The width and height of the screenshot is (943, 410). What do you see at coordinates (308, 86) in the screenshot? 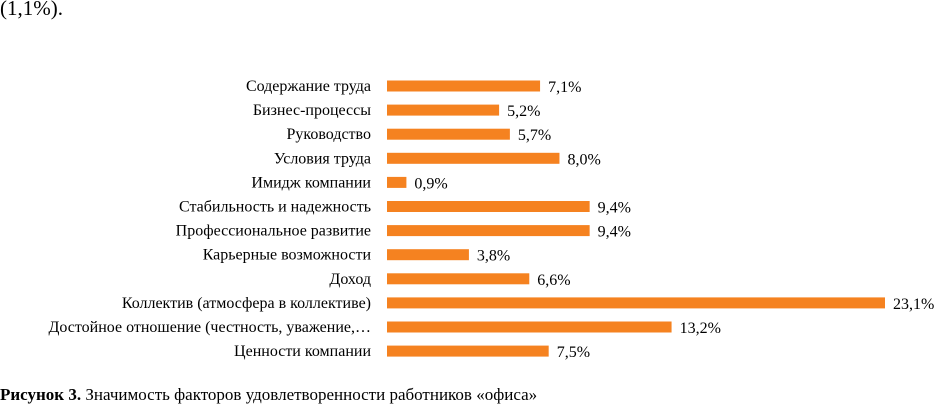
I see `category-label: Содержание труда` at bounding box center [308, 86].